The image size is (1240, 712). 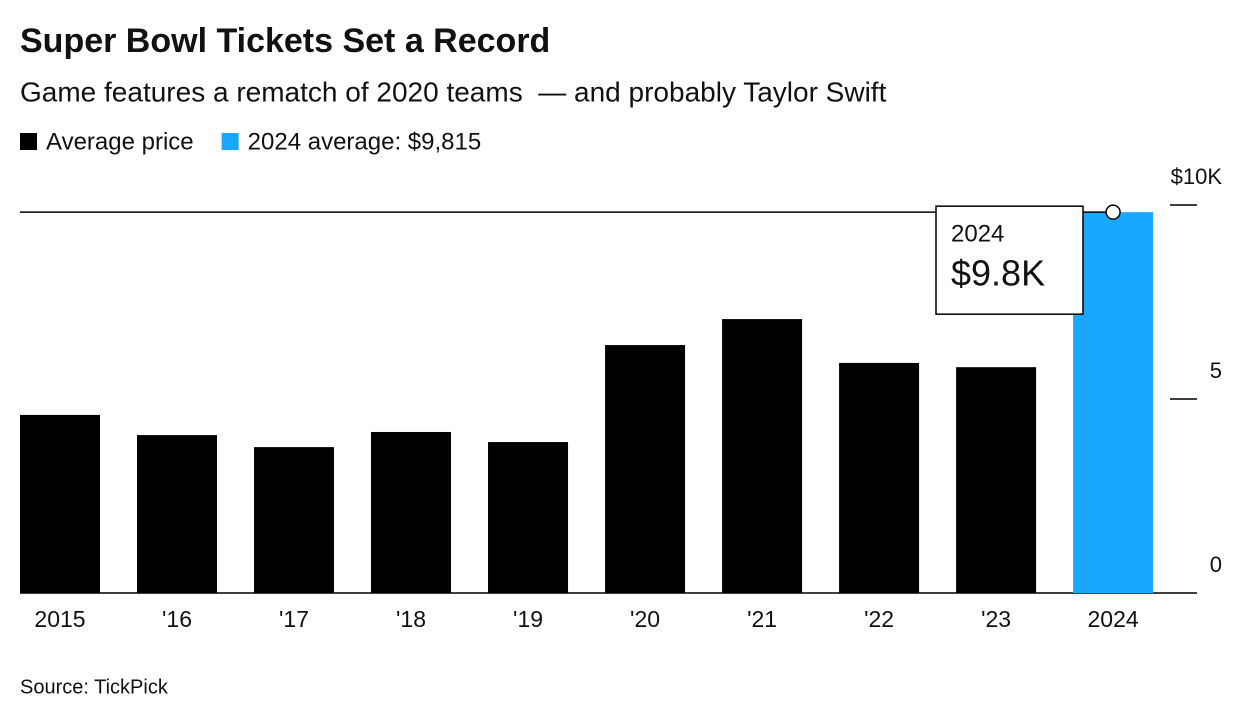 I want to click on x-tick-label: '18, so click(x=411, y=619).